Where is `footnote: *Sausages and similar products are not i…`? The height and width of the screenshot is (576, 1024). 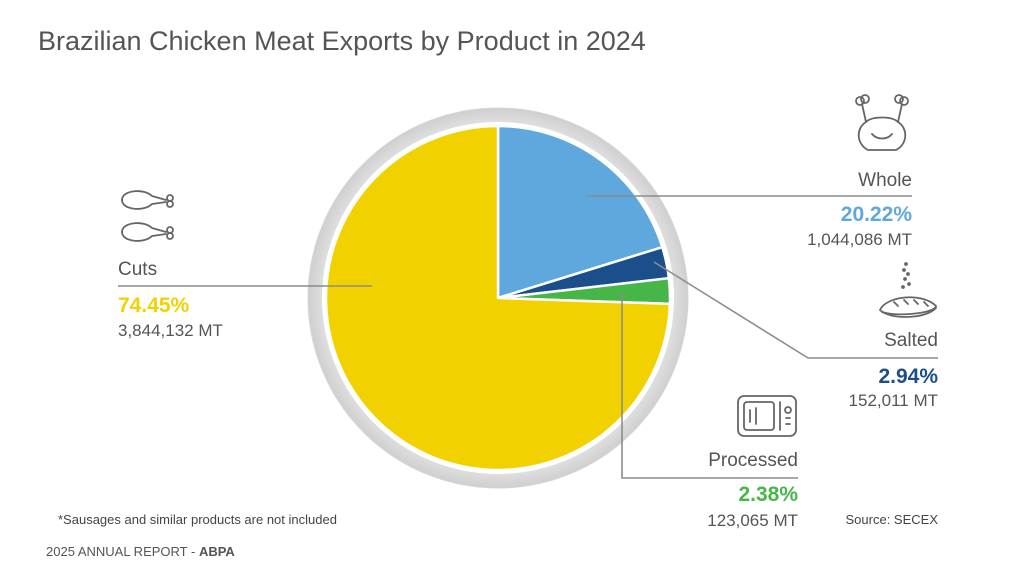
footnote: *Sausages and similar products are not i… is located at coordinates (197, 519).